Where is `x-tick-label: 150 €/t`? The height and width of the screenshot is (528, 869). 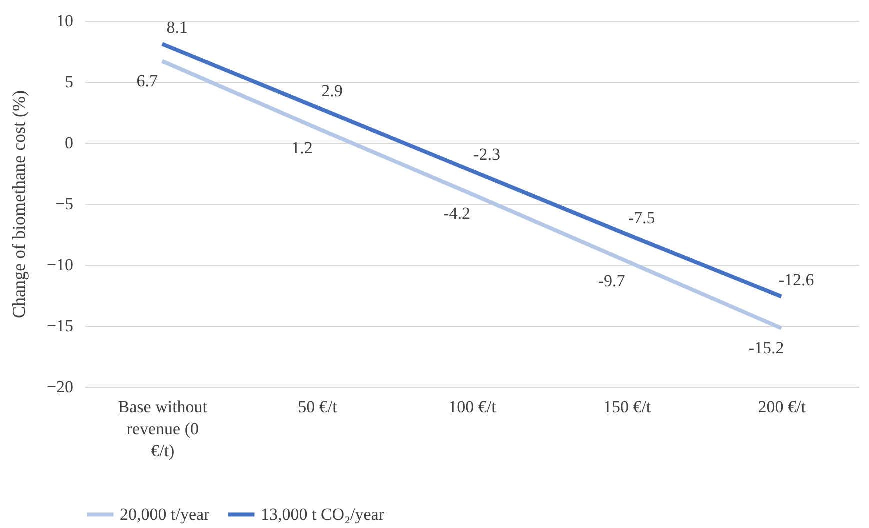
x-tick-label: 150 €/t is located at coordinates (627, 407).